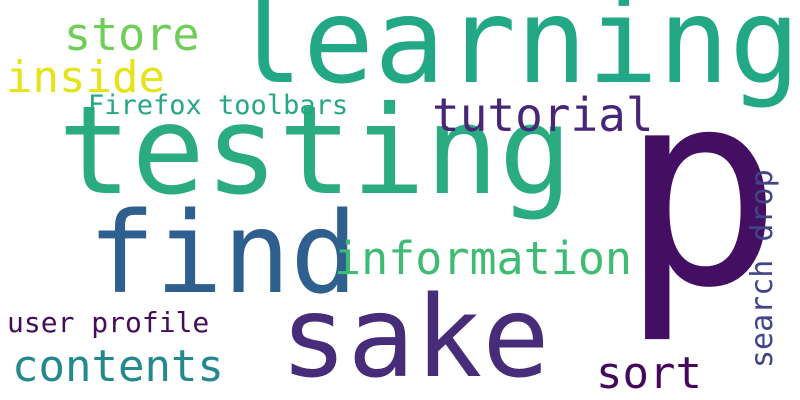 Image resolution: width=800 pixels, height=400 pixels. I want to click on word-tutorial: tutorial, so click(543, 115).